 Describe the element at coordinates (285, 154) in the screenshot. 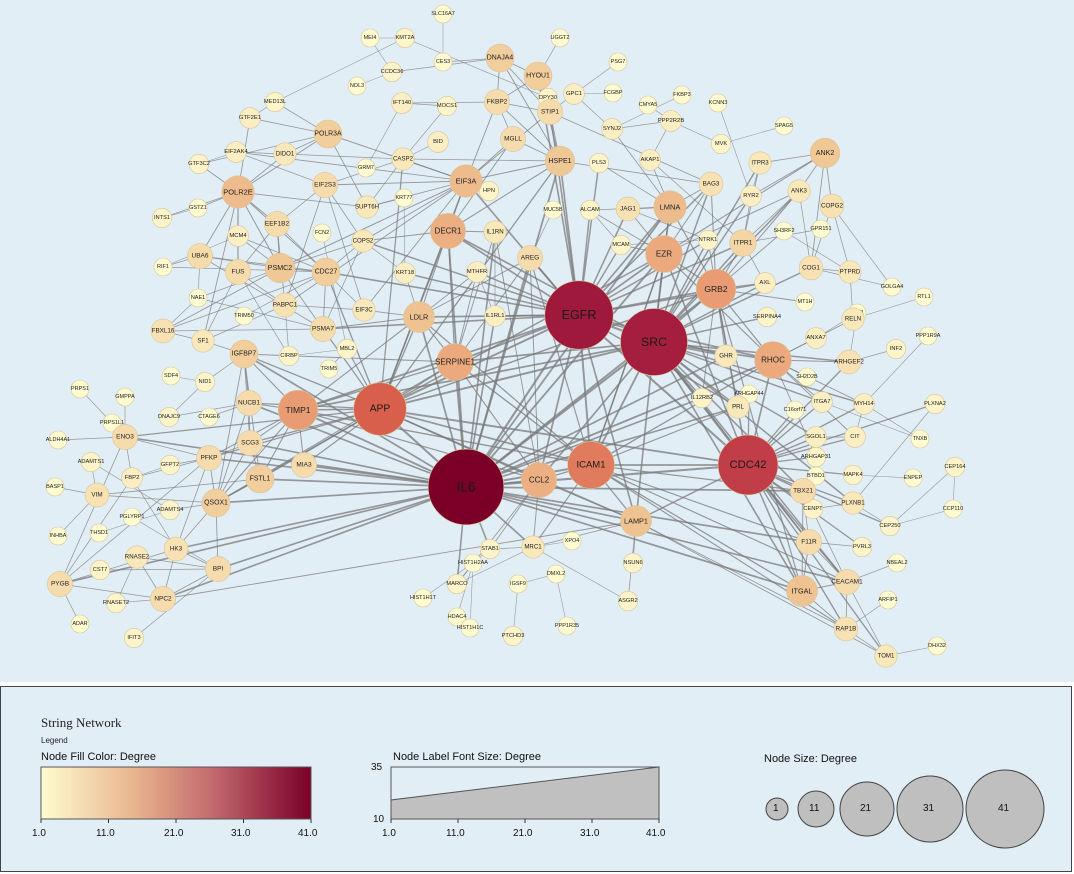

I see `node-dido1: DIDO1` at that location.